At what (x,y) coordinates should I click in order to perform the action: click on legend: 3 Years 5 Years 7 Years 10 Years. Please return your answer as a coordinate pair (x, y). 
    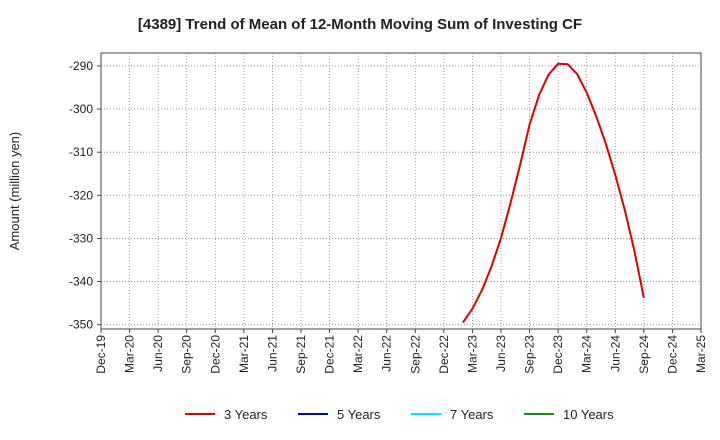
    Looking at the image, I should click on (399, 414).